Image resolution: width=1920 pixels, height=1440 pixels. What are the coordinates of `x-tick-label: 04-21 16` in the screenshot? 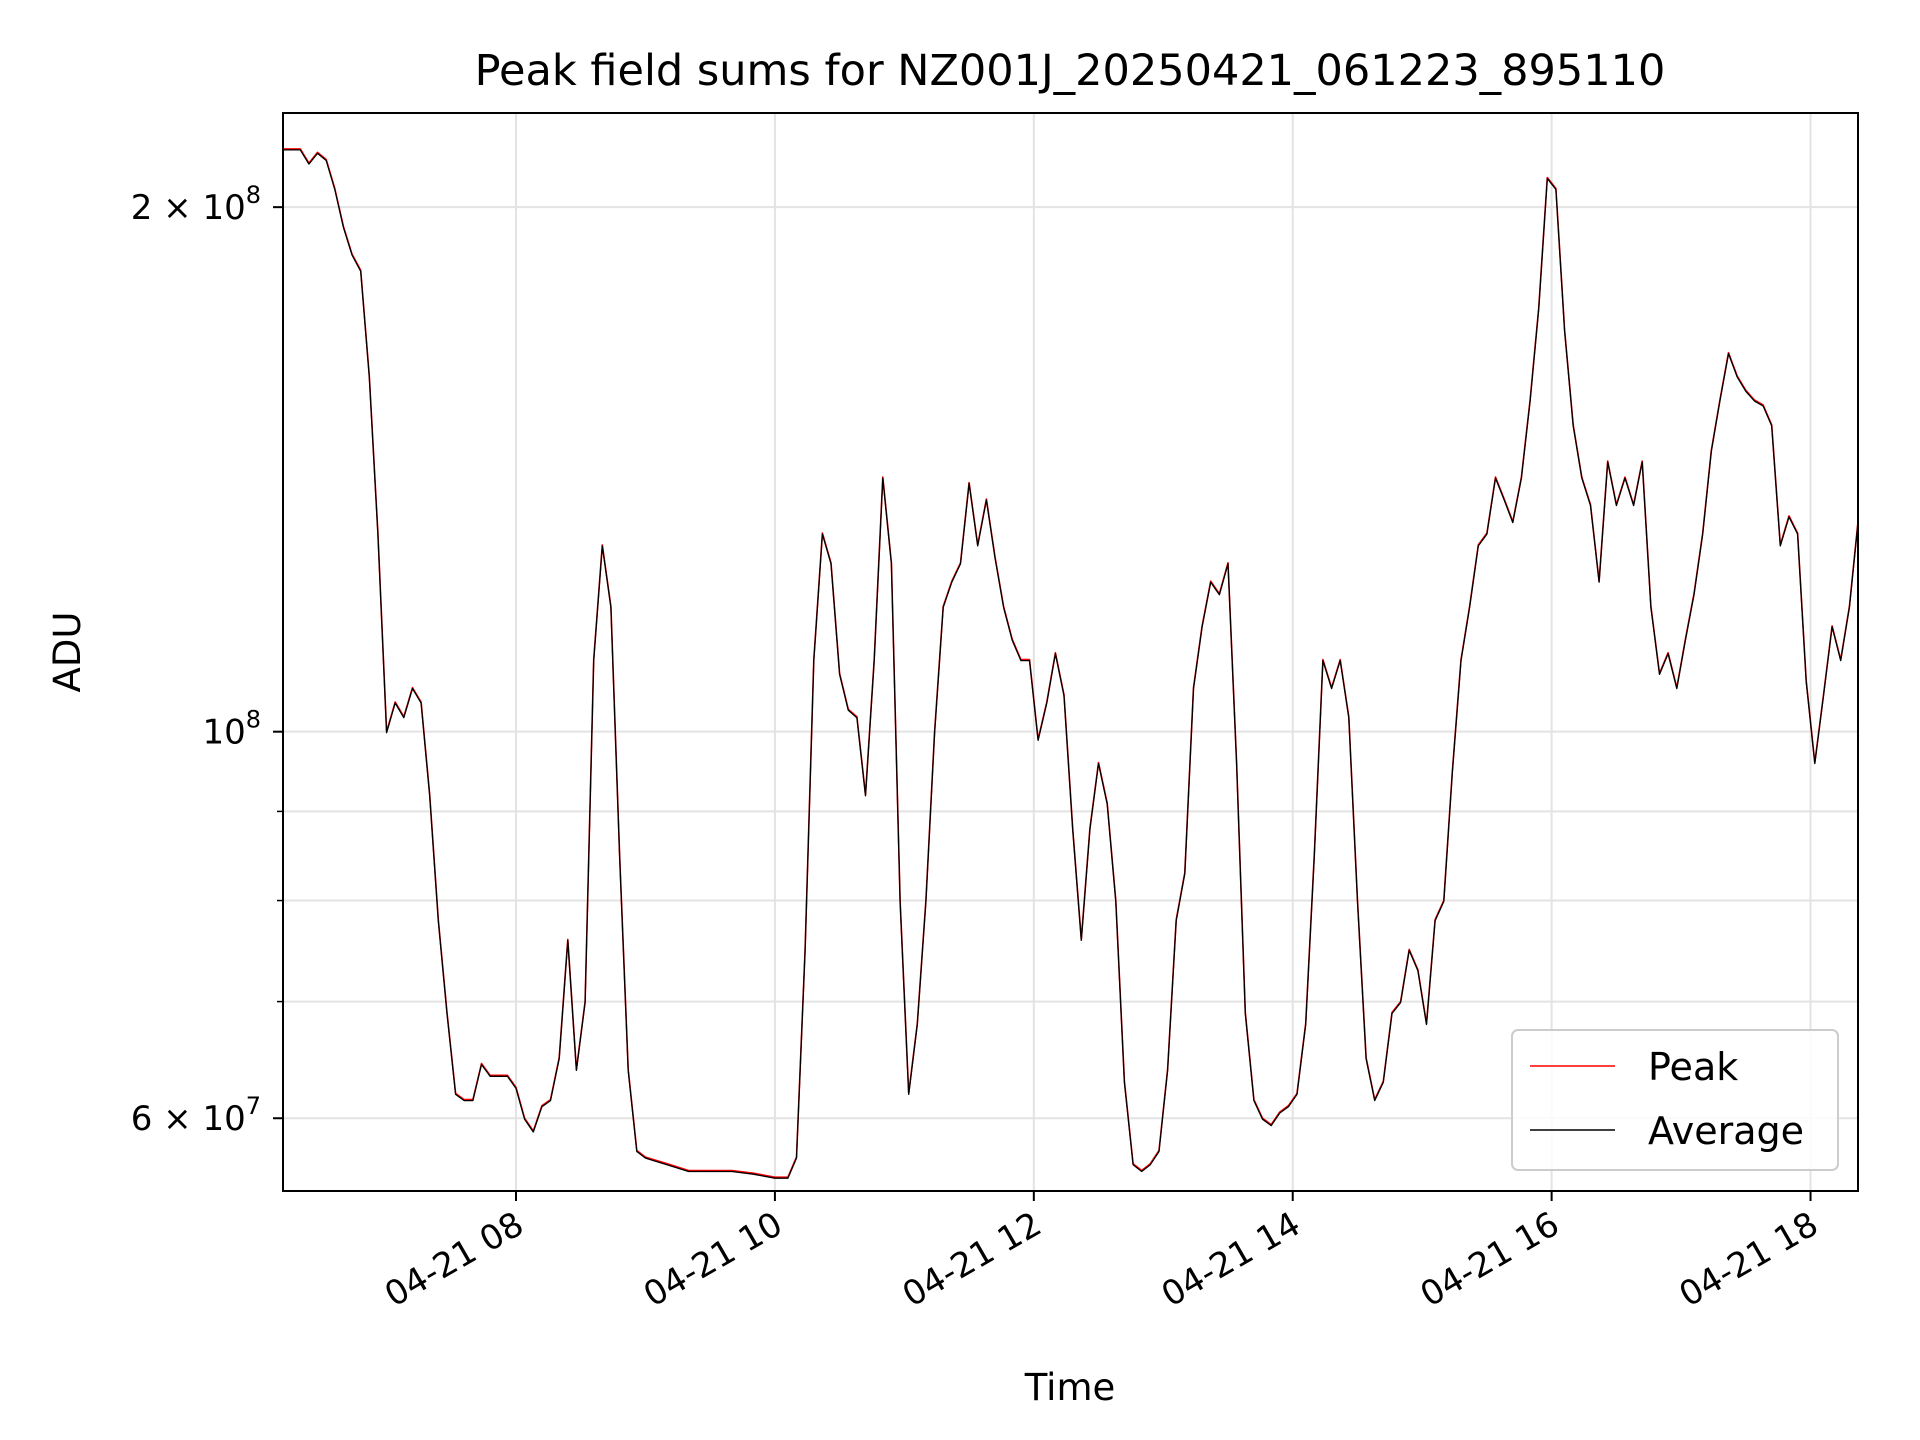 It's located at (1490, 1259).